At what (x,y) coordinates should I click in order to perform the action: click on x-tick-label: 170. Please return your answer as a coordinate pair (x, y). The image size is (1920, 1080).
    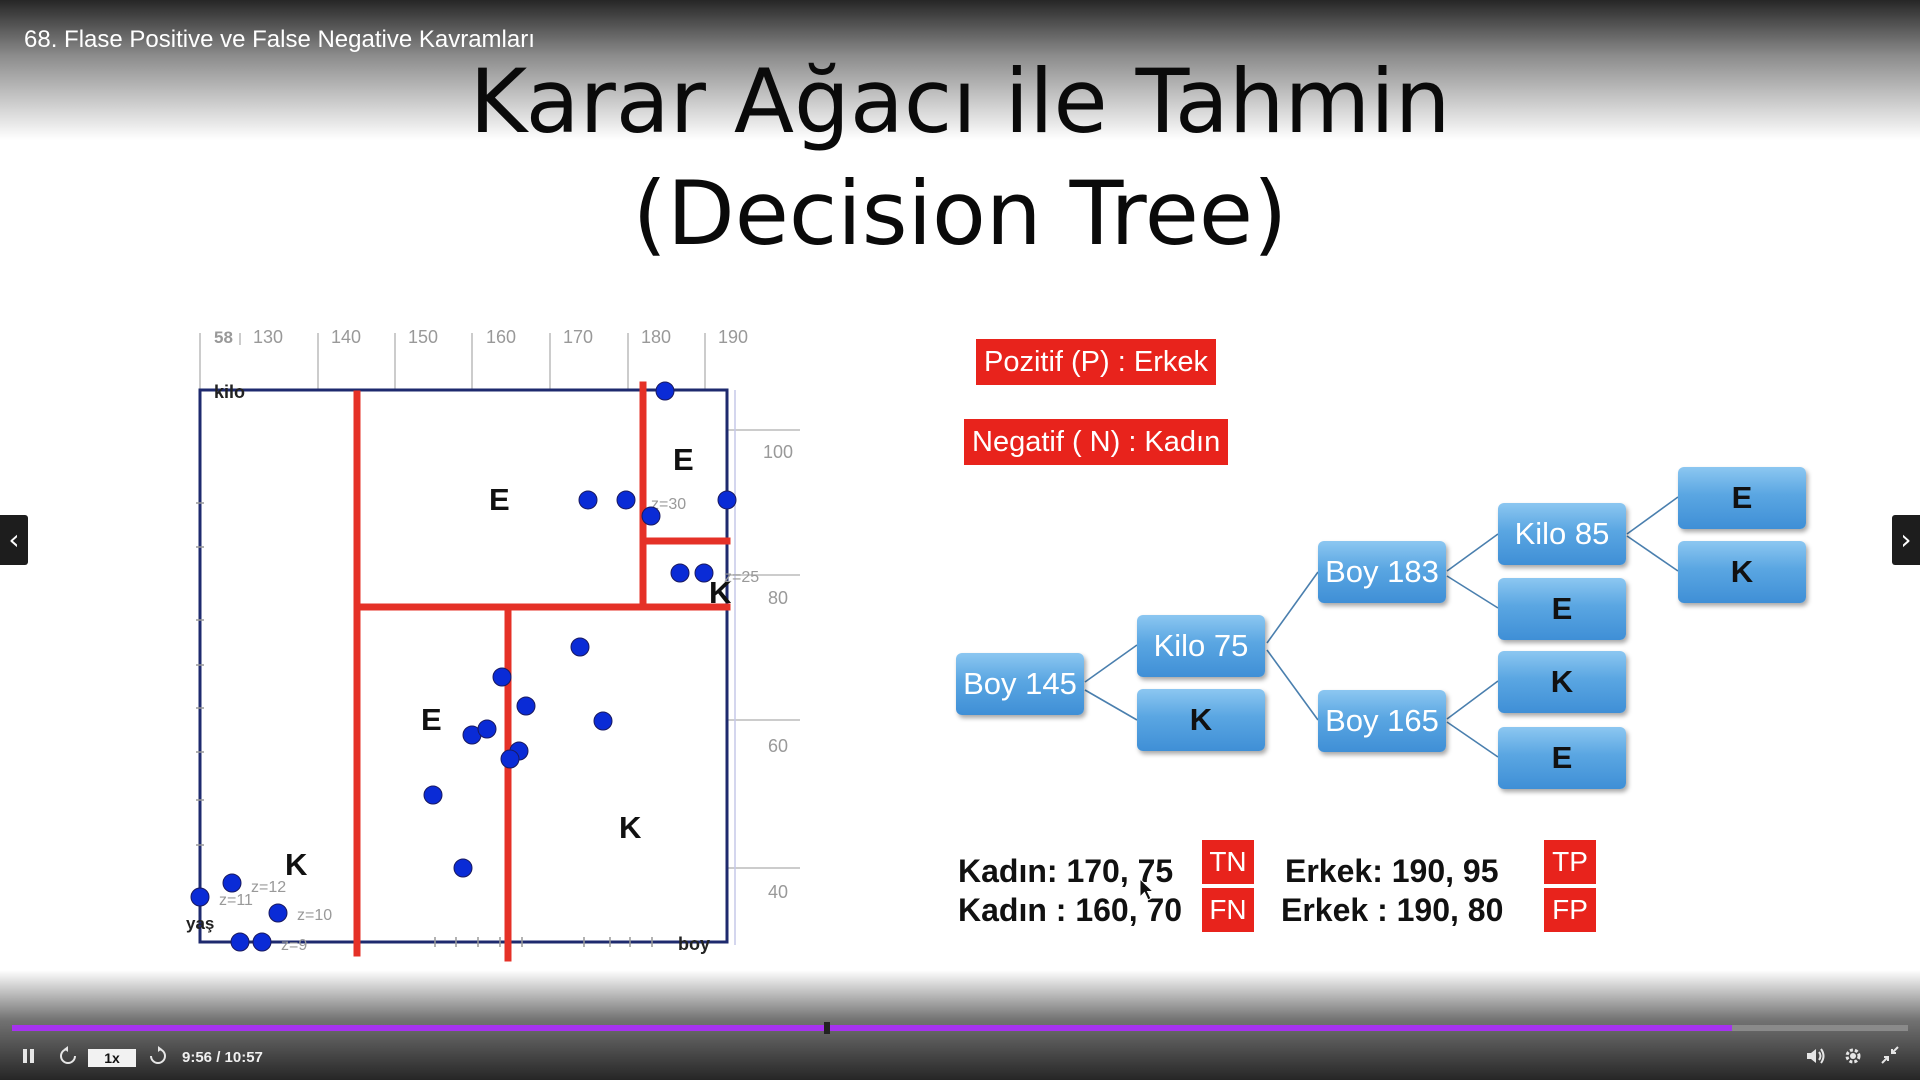
    Looking at the image, I should click on (578, 337).